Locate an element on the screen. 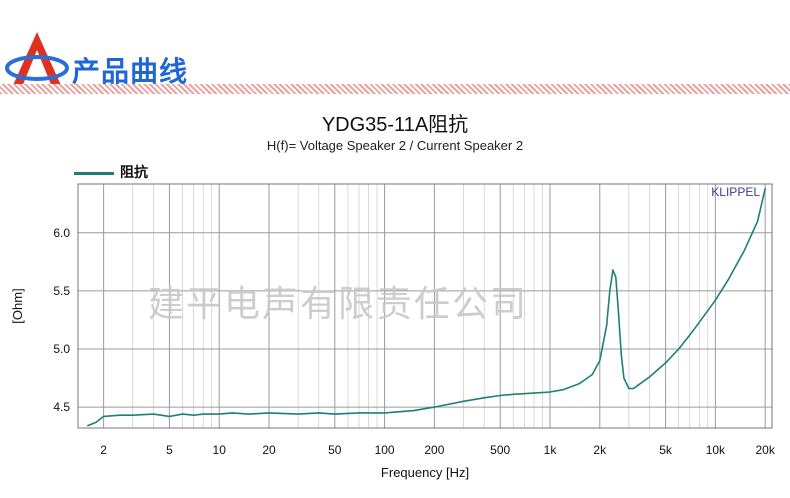 The height and width of the screenshot is (498, 790). y-tick-label: 5.5 is located at coordinates (61, 291).